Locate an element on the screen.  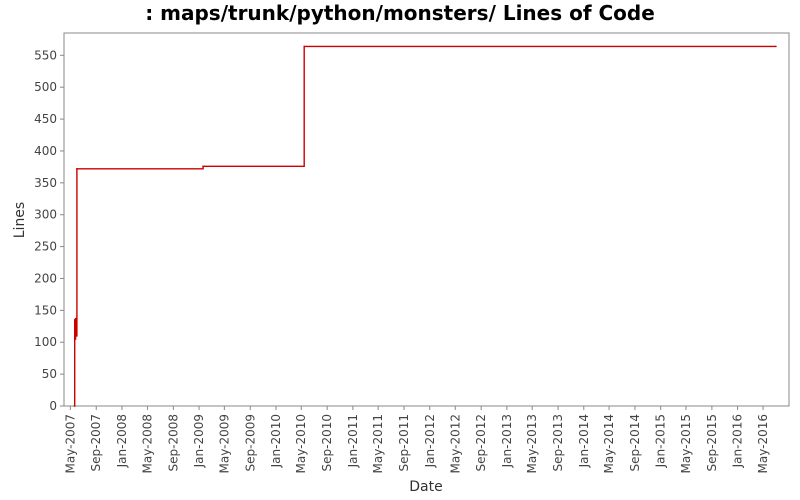
x-tick-label: Jan-2012 is located at coordinates (430, 441).